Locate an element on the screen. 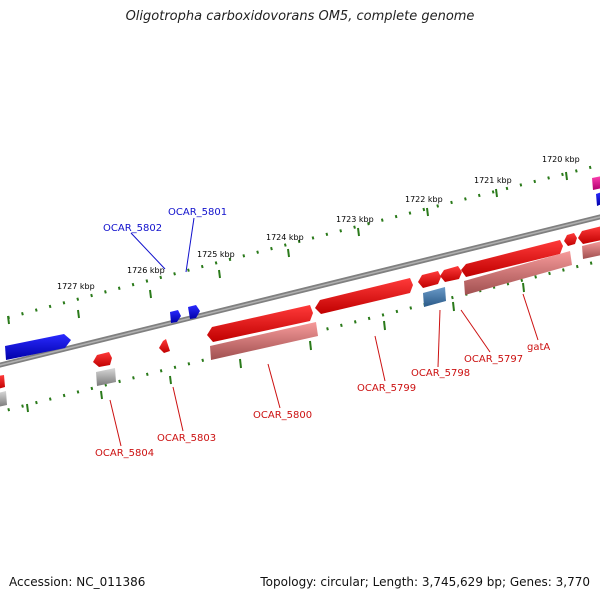 This screenshot has height=600, width=600. label-ocar-5803: OCAR_5803 is located at coordinates (186, 438).